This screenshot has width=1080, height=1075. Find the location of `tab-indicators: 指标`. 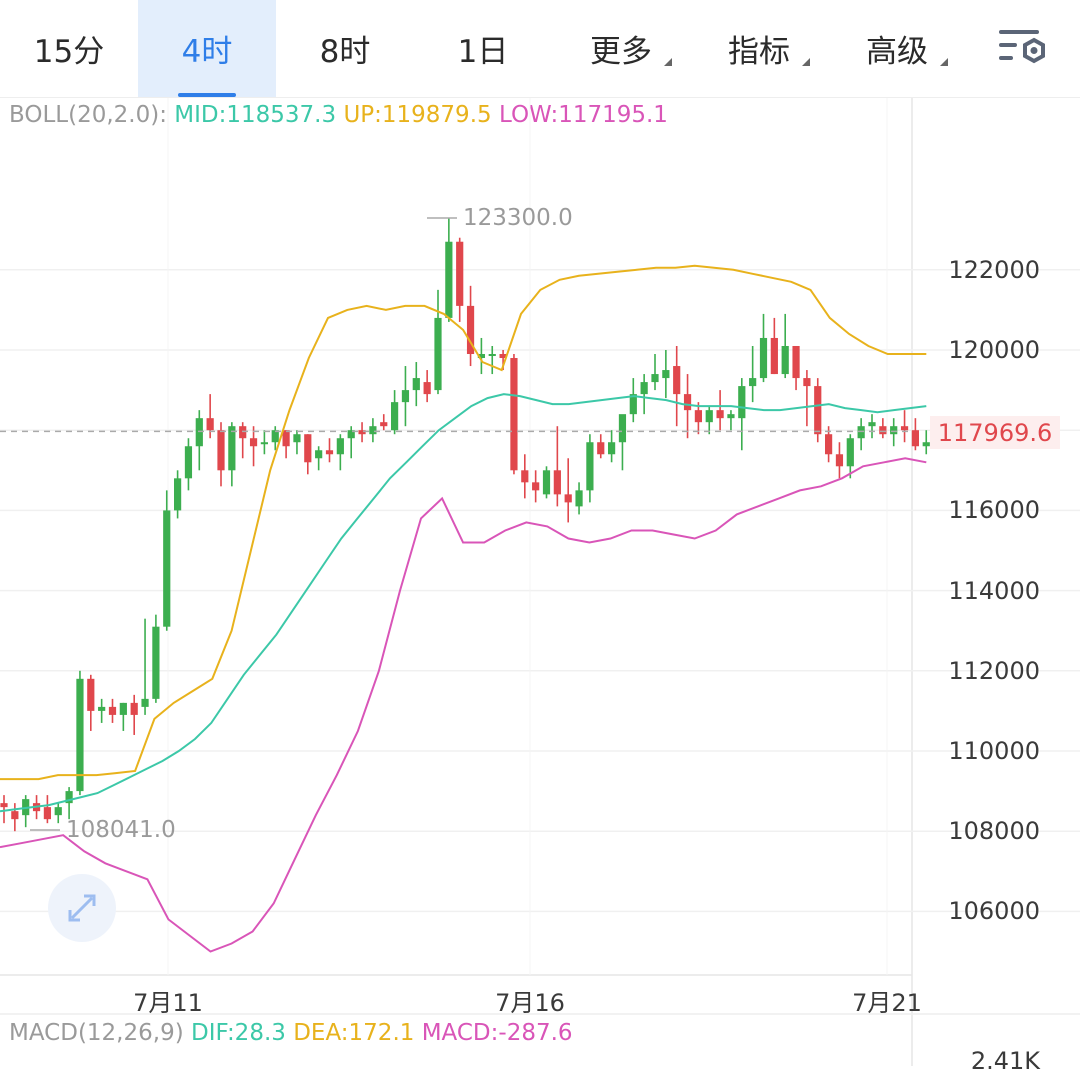

tab-indicators: 指标 is located at coordinates (759, 48).